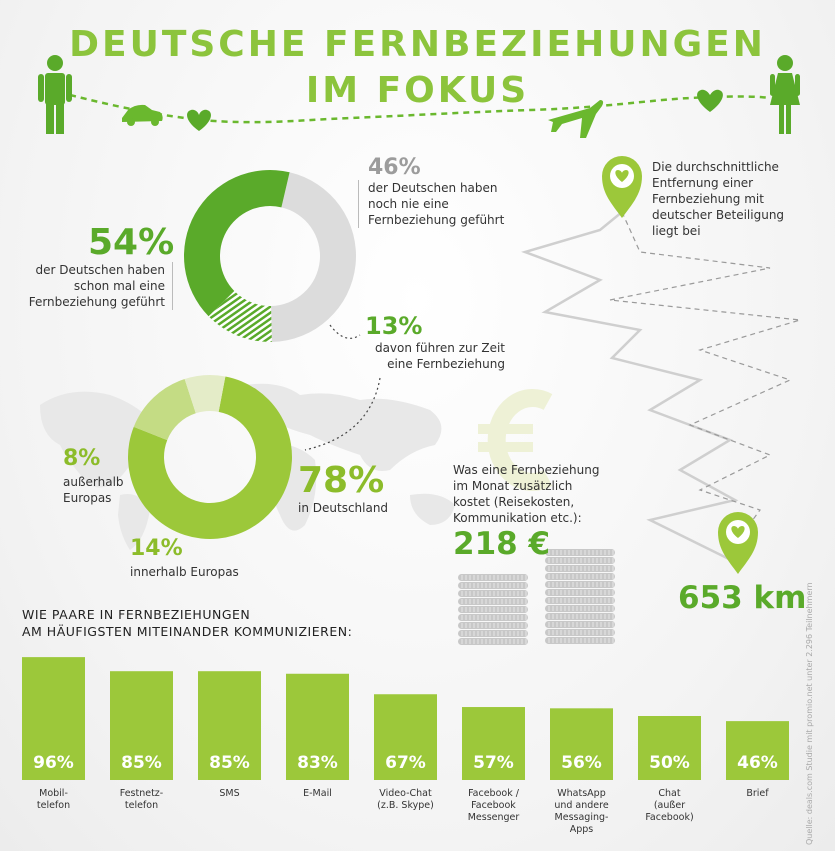  I want to click on bar-chart-title-line: WIE PAARE IN FERNBEZIEHUNGEN, so click(136, 614).